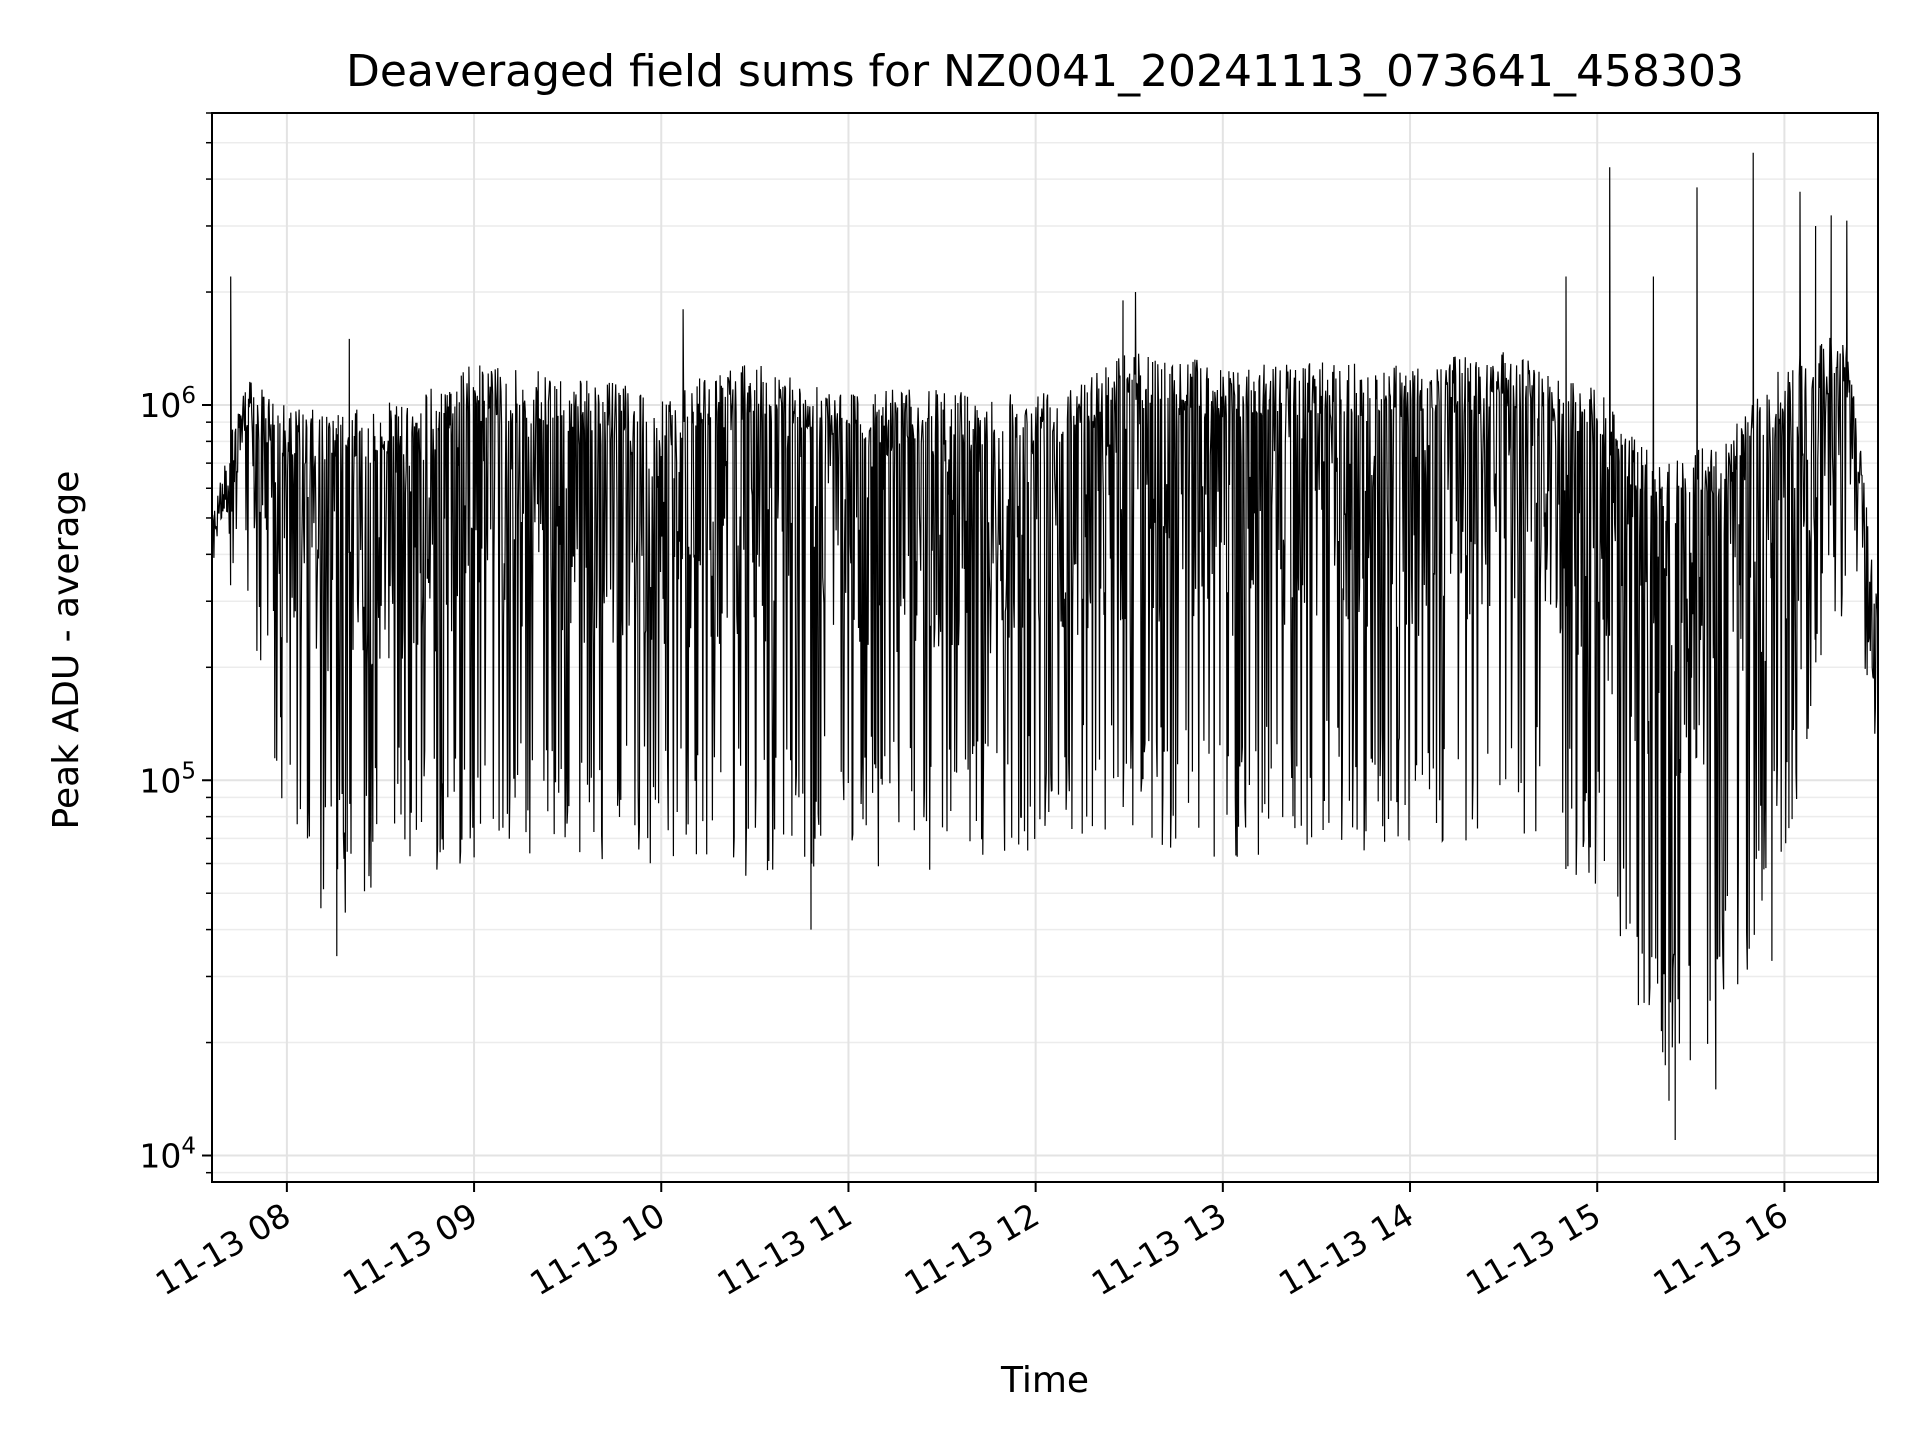 Image resolution: width=1920 pixels, height=1440 pixels. Describe the element at coordinates (167, 404) in the screenshot. I see `y-tick-label: 106` at that location.